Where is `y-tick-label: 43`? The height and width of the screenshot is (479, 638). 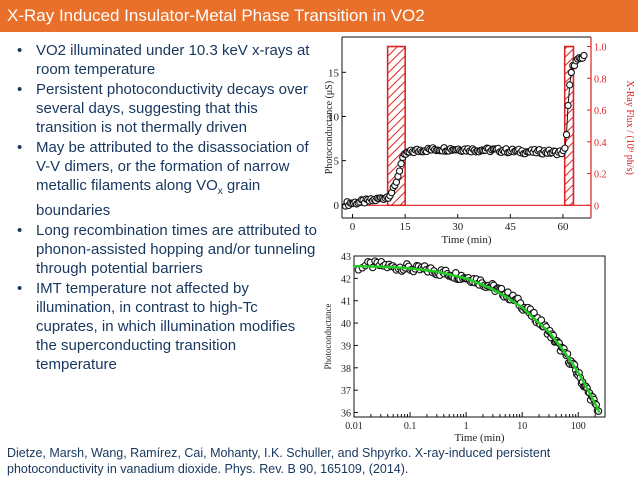 y-tick-label: 43 is located at coordinates (346, 257).